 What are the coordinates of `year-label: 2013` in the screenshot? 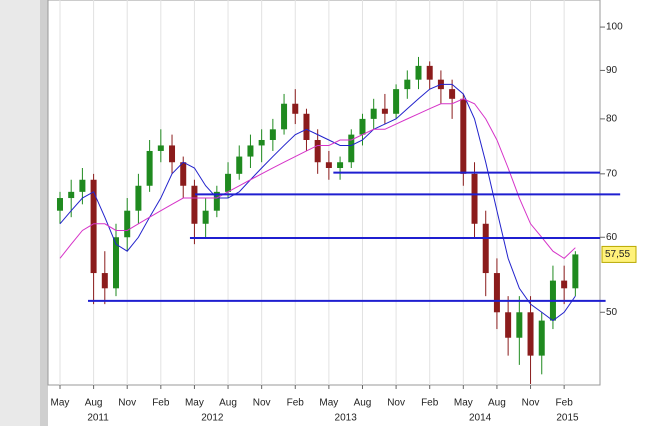 It's located at (346, 418).